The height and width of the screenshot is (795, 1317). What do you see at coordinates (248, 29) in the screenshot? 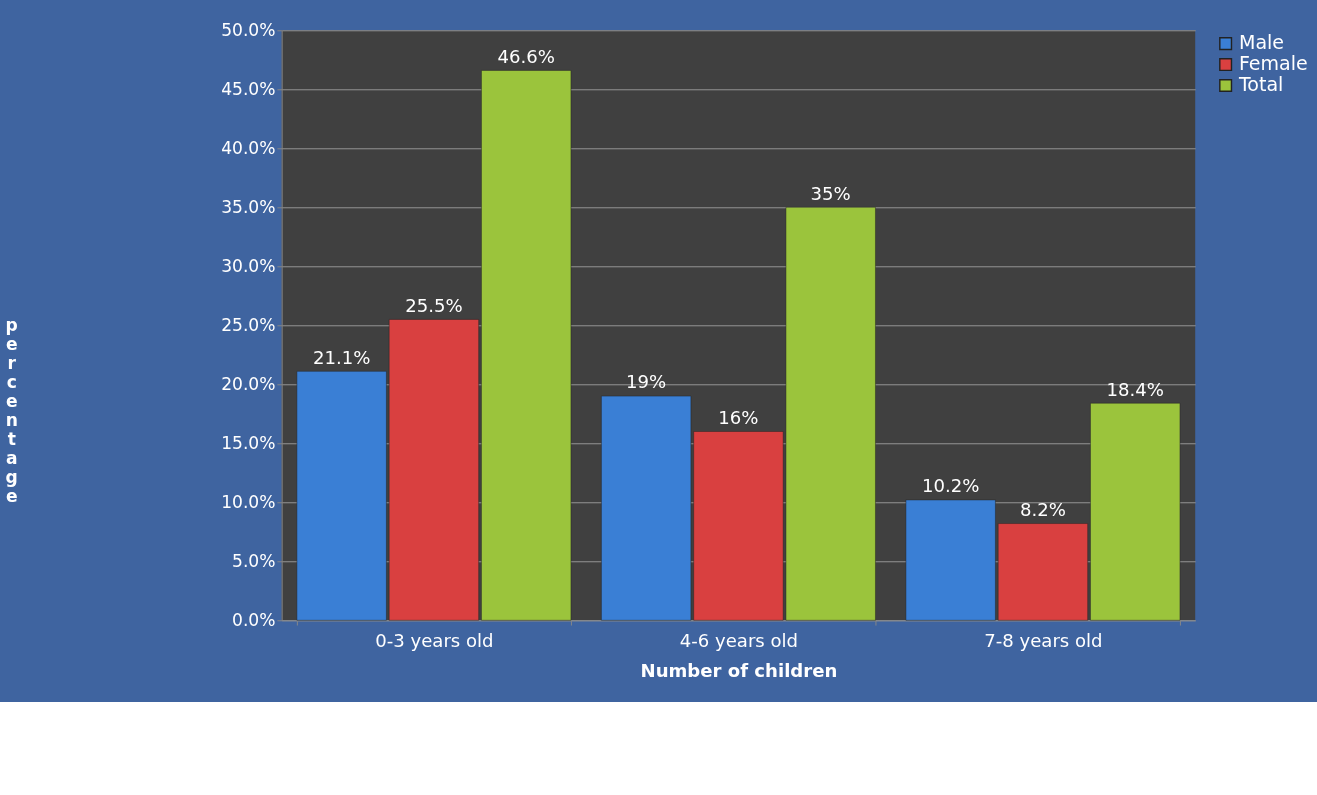
I see `y-tick-label: 50.0%` at bounding box center [248, 29].